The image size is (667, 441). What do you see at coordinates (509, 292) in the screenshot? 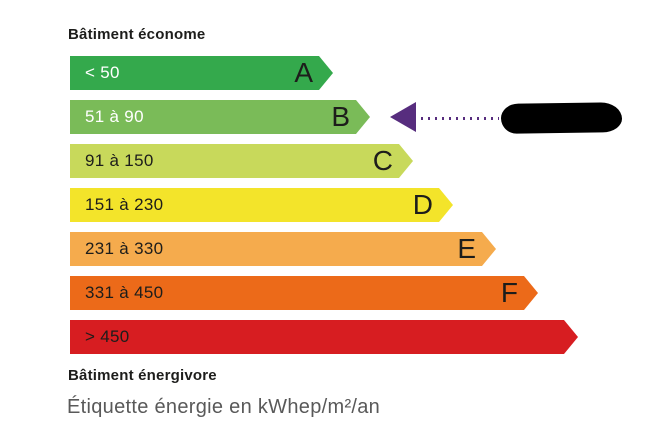
I see `energy-class-letter: F` at bounding box center [509, 292].